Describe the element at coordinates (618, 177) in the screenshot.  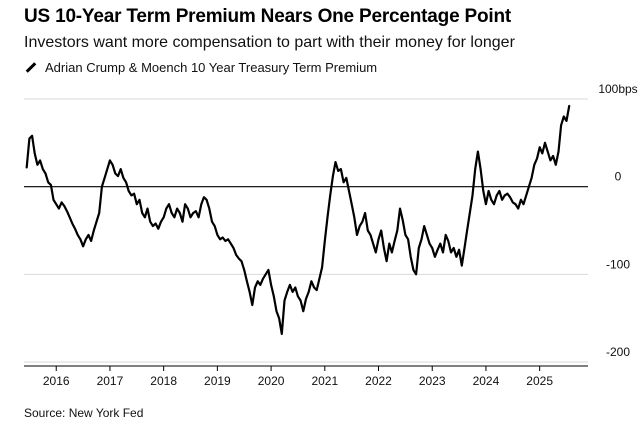
I see `y-tick-label: 0` at that location.